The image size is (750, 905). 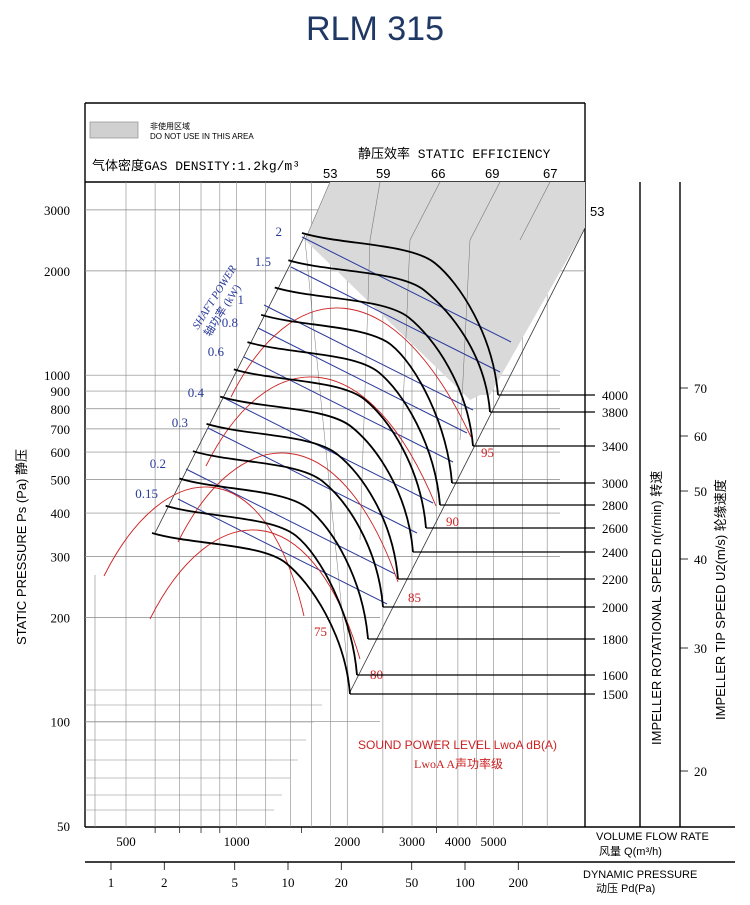 I want to click on x-flow-label: VOLUME FLOW RATE, so click(x=652, y=837).